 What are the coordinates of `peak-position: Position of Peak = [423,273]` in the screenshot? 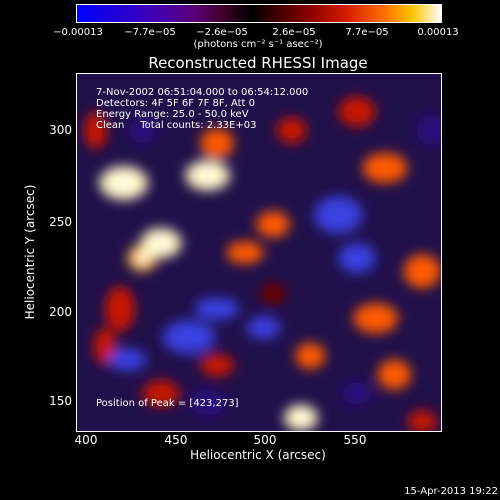 It's located at (167, 403).